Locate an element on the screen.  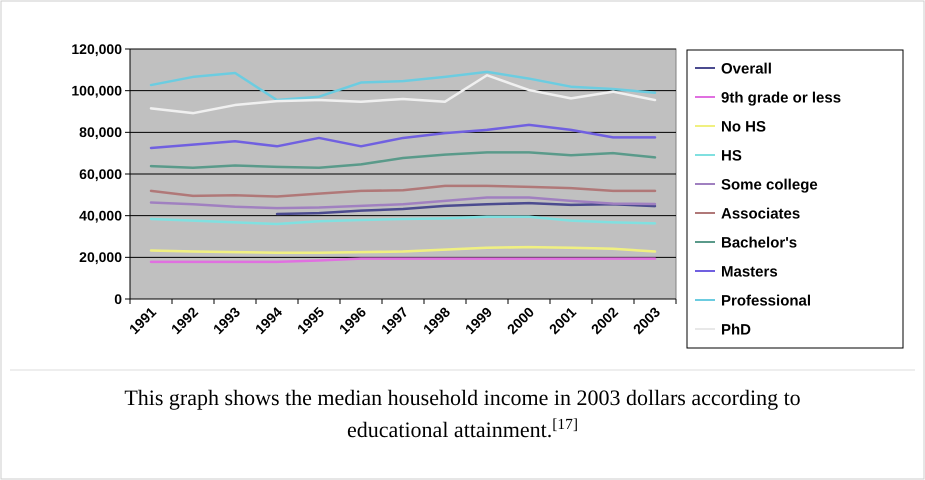
y-tick-label: 20,000 is located at coordinates (100, 257).